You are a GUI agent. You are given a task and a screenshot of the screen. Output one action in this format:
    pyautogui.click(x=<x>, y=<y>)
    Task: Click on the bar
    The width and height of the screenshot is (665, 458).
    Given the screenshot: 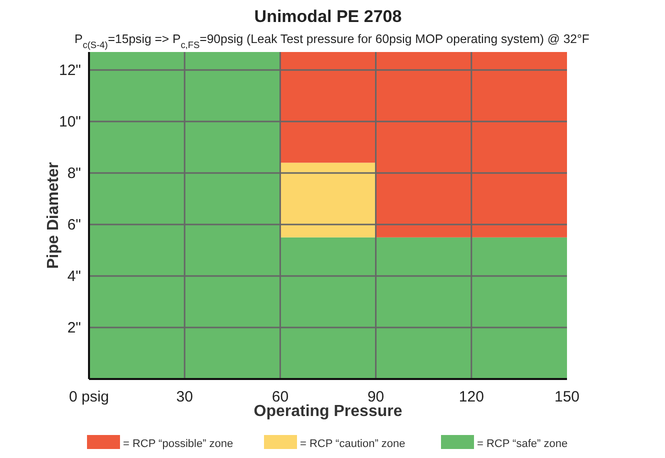 What is the action you would take?
    pyautogui.click(x=328, y=200)
    